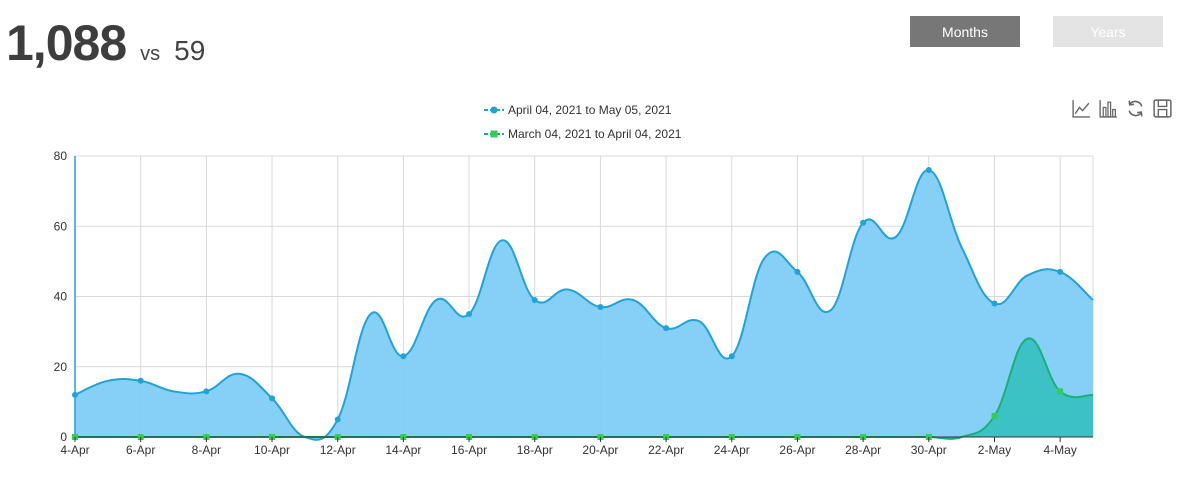 This screenshot has width=1177, height=479. I want to click on y-tick-label: 40, so click(61, 297).